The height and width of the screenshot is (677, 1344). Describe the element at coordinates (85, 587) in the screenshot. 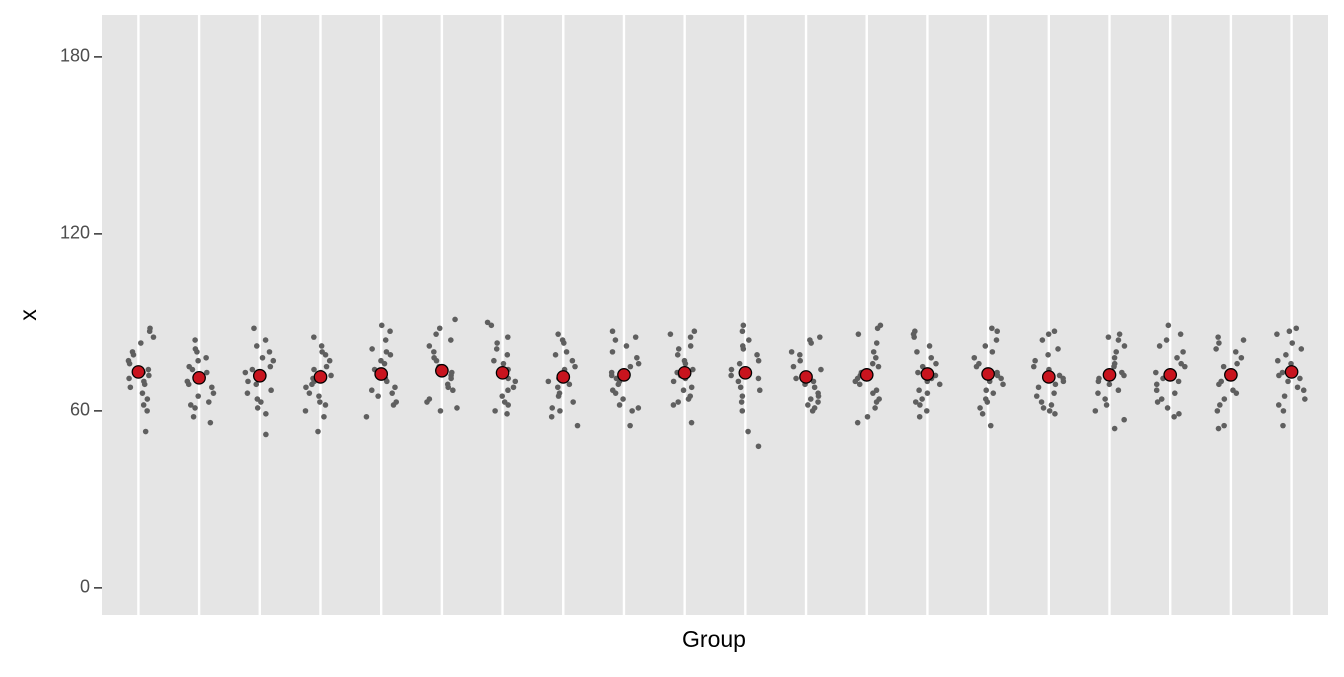

I see `y-tick-label: 0` at that location.